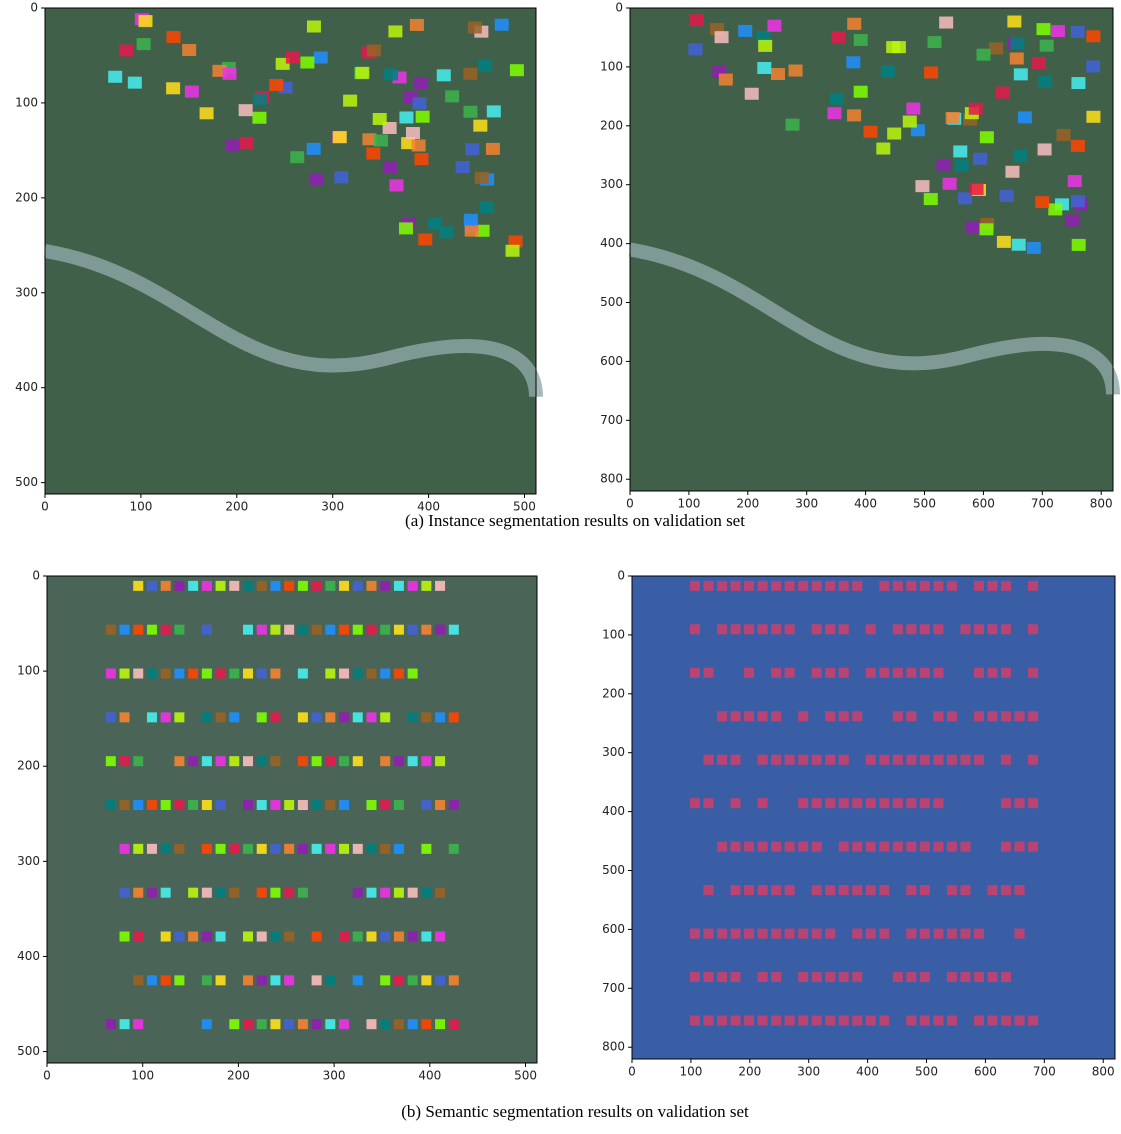  What do you see at coordinates (611, 361) in the screenshot?
I see `y-tick-label: 600` at bounding box center [611, 361].